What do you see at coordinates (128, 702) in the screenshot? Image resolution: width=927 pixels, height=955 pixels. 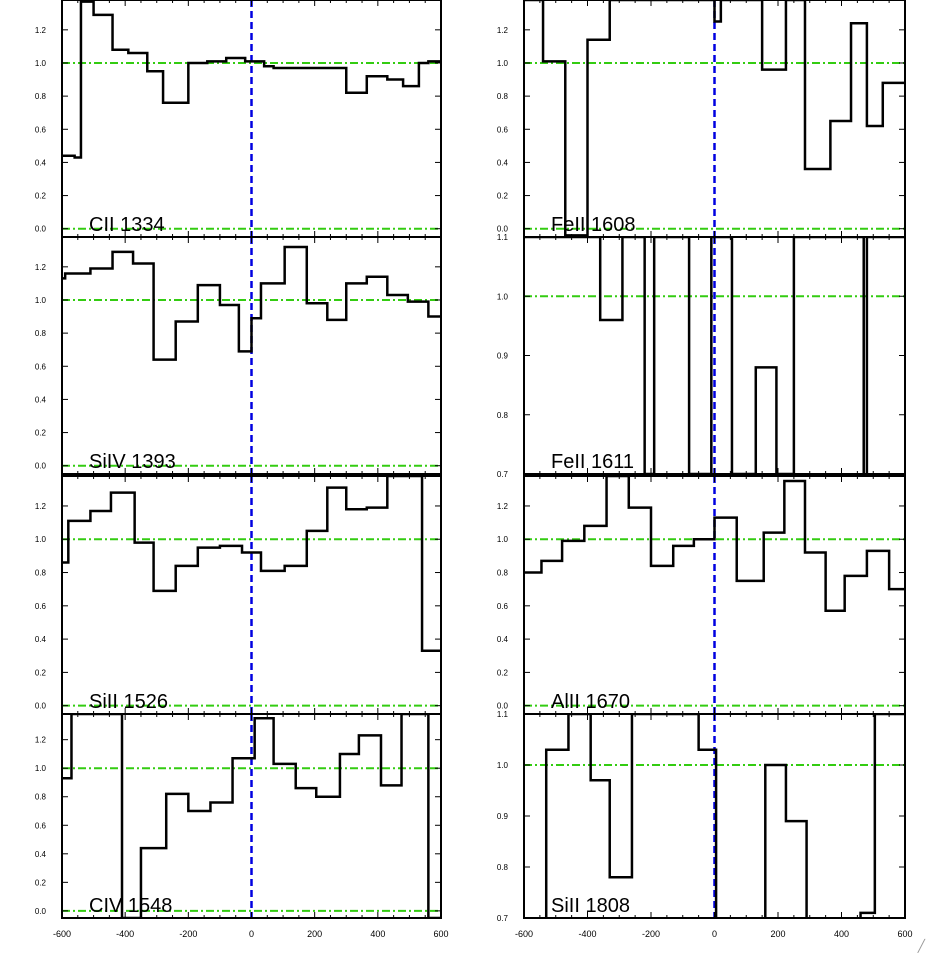 I see `panel-label: SiII 1526` at bounding box center [128, 702].